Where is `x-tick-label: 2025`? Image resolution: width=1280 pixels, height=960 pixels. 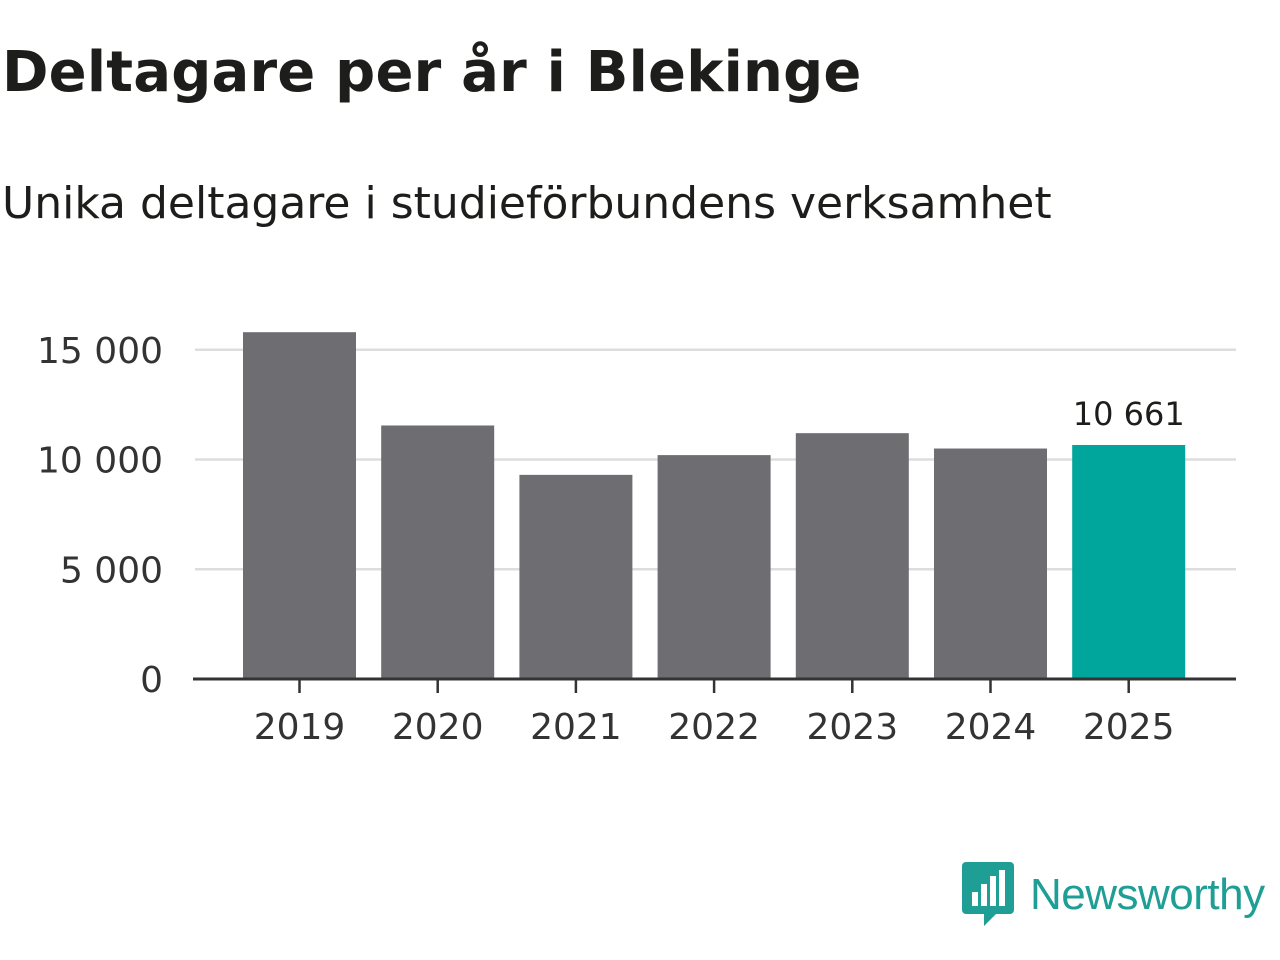
x-tick-label: 2025 is located at coordinates (1129, 727).